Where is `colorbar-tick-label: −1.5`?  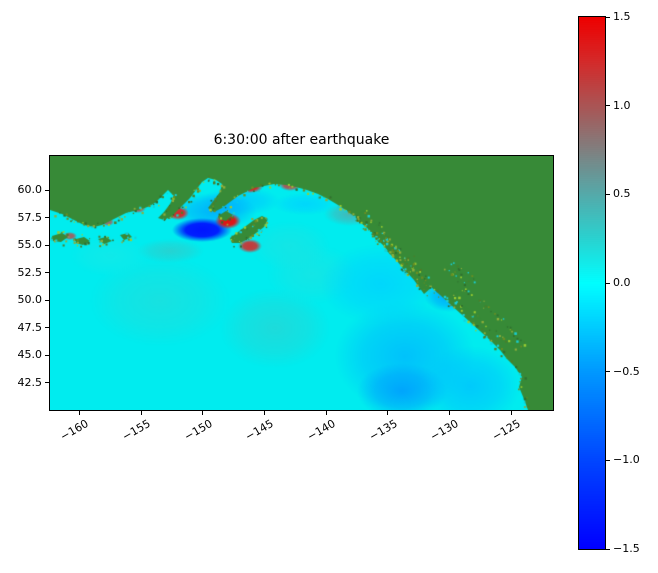 colorbar-tick-label: −1.5 is located at coordinates (626, 548).